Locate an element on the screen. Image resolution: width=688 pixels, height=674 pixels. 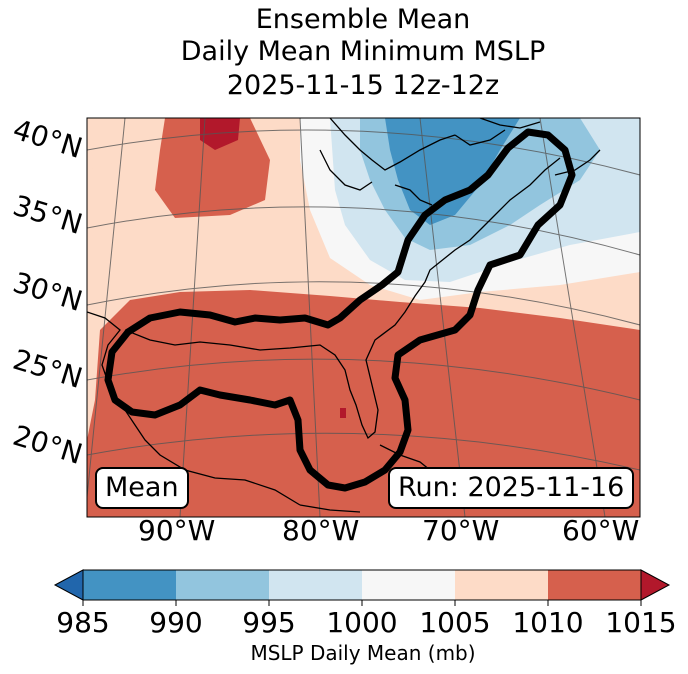
lon-label-70w: 70°W is located at coordinates (461, 530).